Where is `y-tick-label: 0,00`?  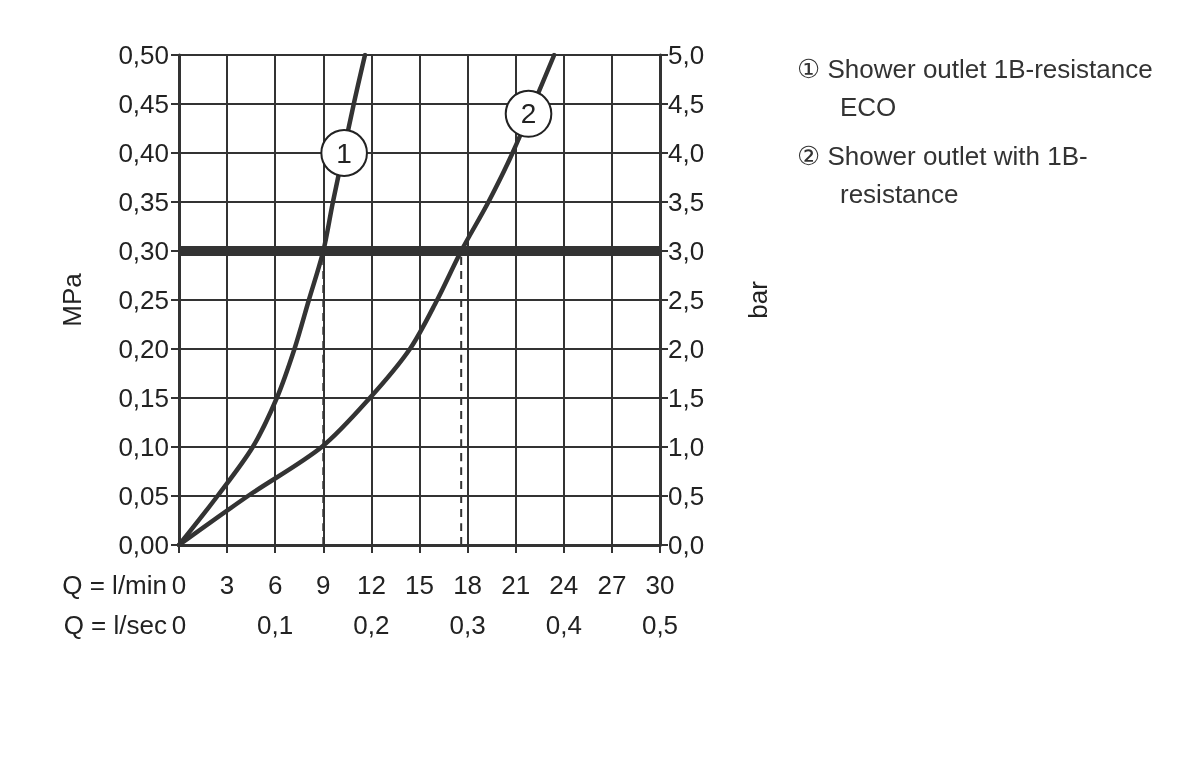 y-tick-label: 0,00 is located at coordinates (143, 545).